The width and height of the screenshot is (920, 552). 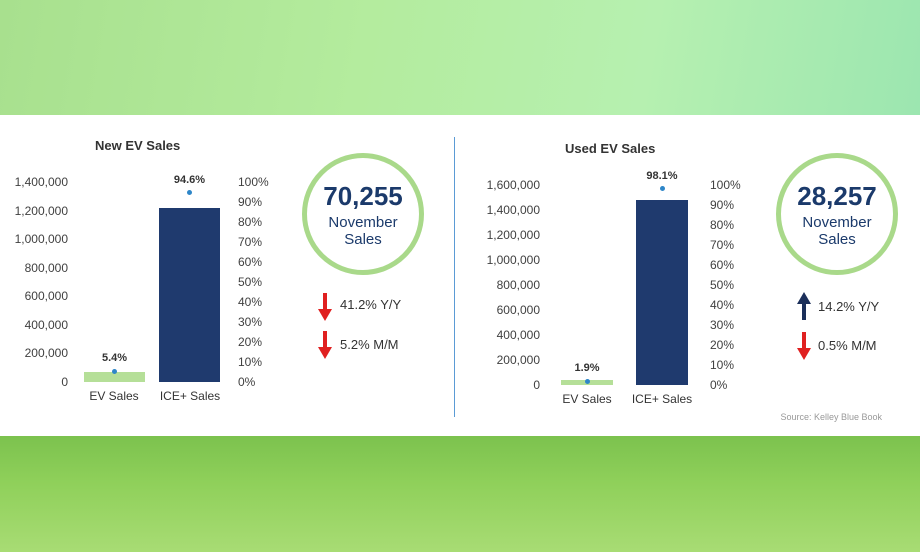 I want to click on panel-divider, so click(x=454, y=277).